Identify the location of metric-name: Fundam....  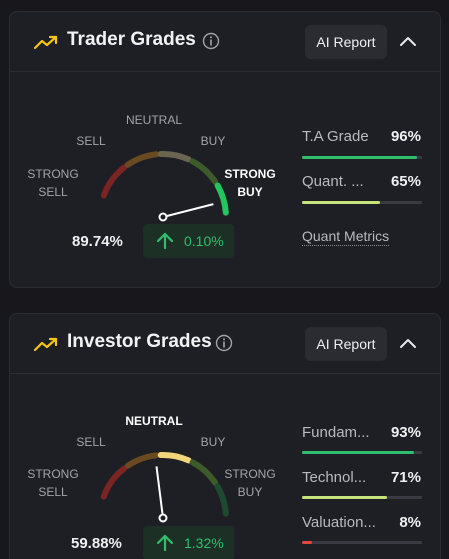
(336, 432).